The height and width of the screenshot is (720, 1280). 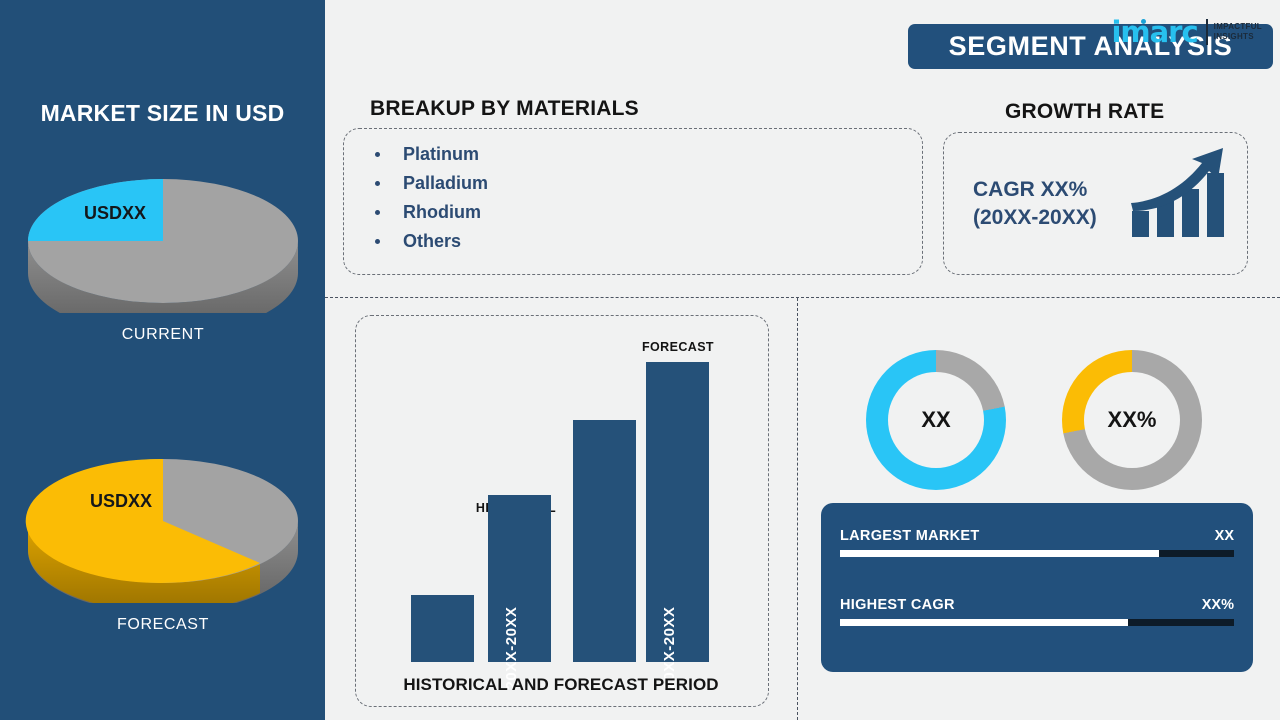 I want to click on cagr-donut: XX%, so click(x=1132, y=420).